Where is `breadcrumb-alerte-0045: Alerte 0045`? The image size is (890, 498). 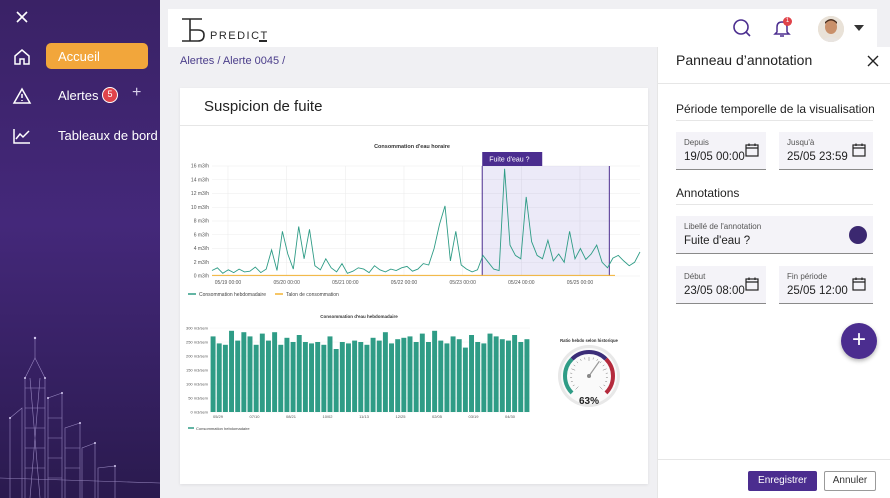
breadcrumb-alerte-0045: Alerte 0045 is located at coordinates (251, 61).